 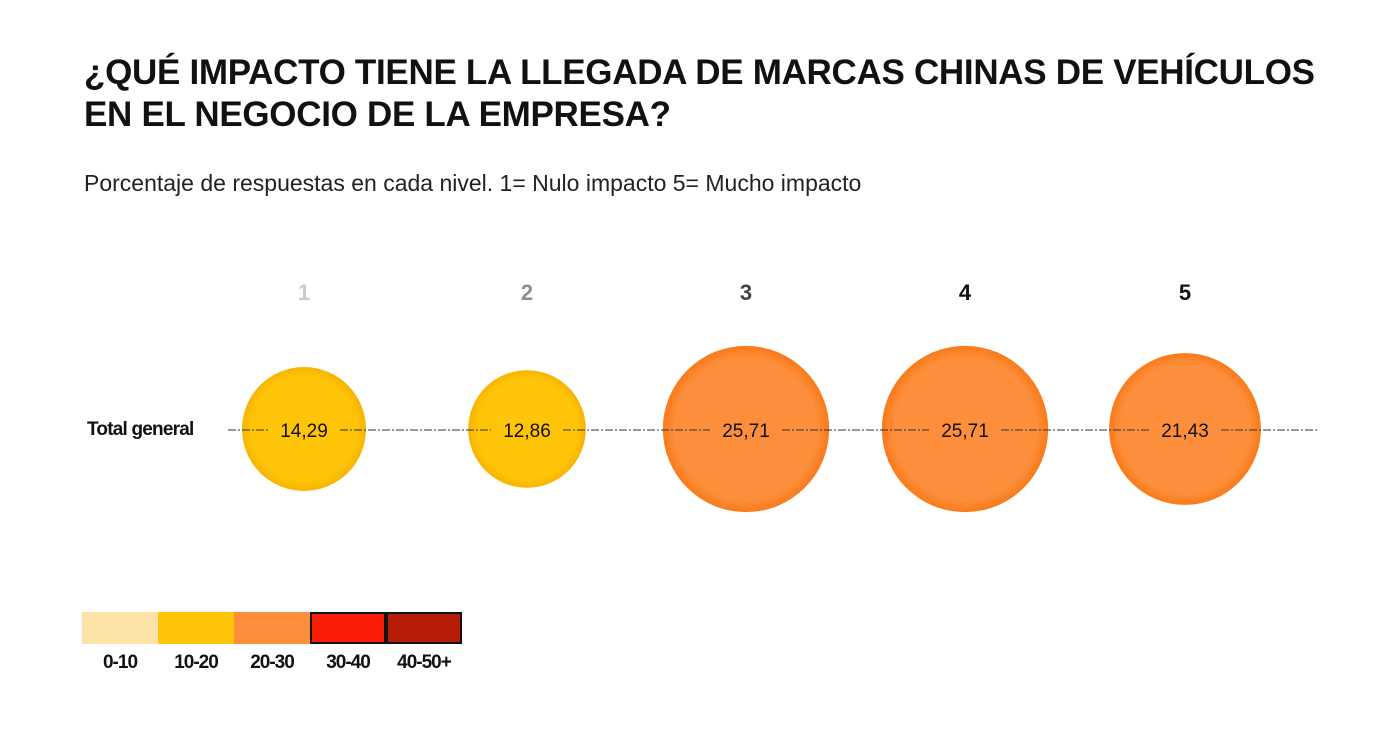 What do you see at coordinates (304, 431) in the screenshot?
I see `data-label: 14,29` at bounding box center [304, 431].